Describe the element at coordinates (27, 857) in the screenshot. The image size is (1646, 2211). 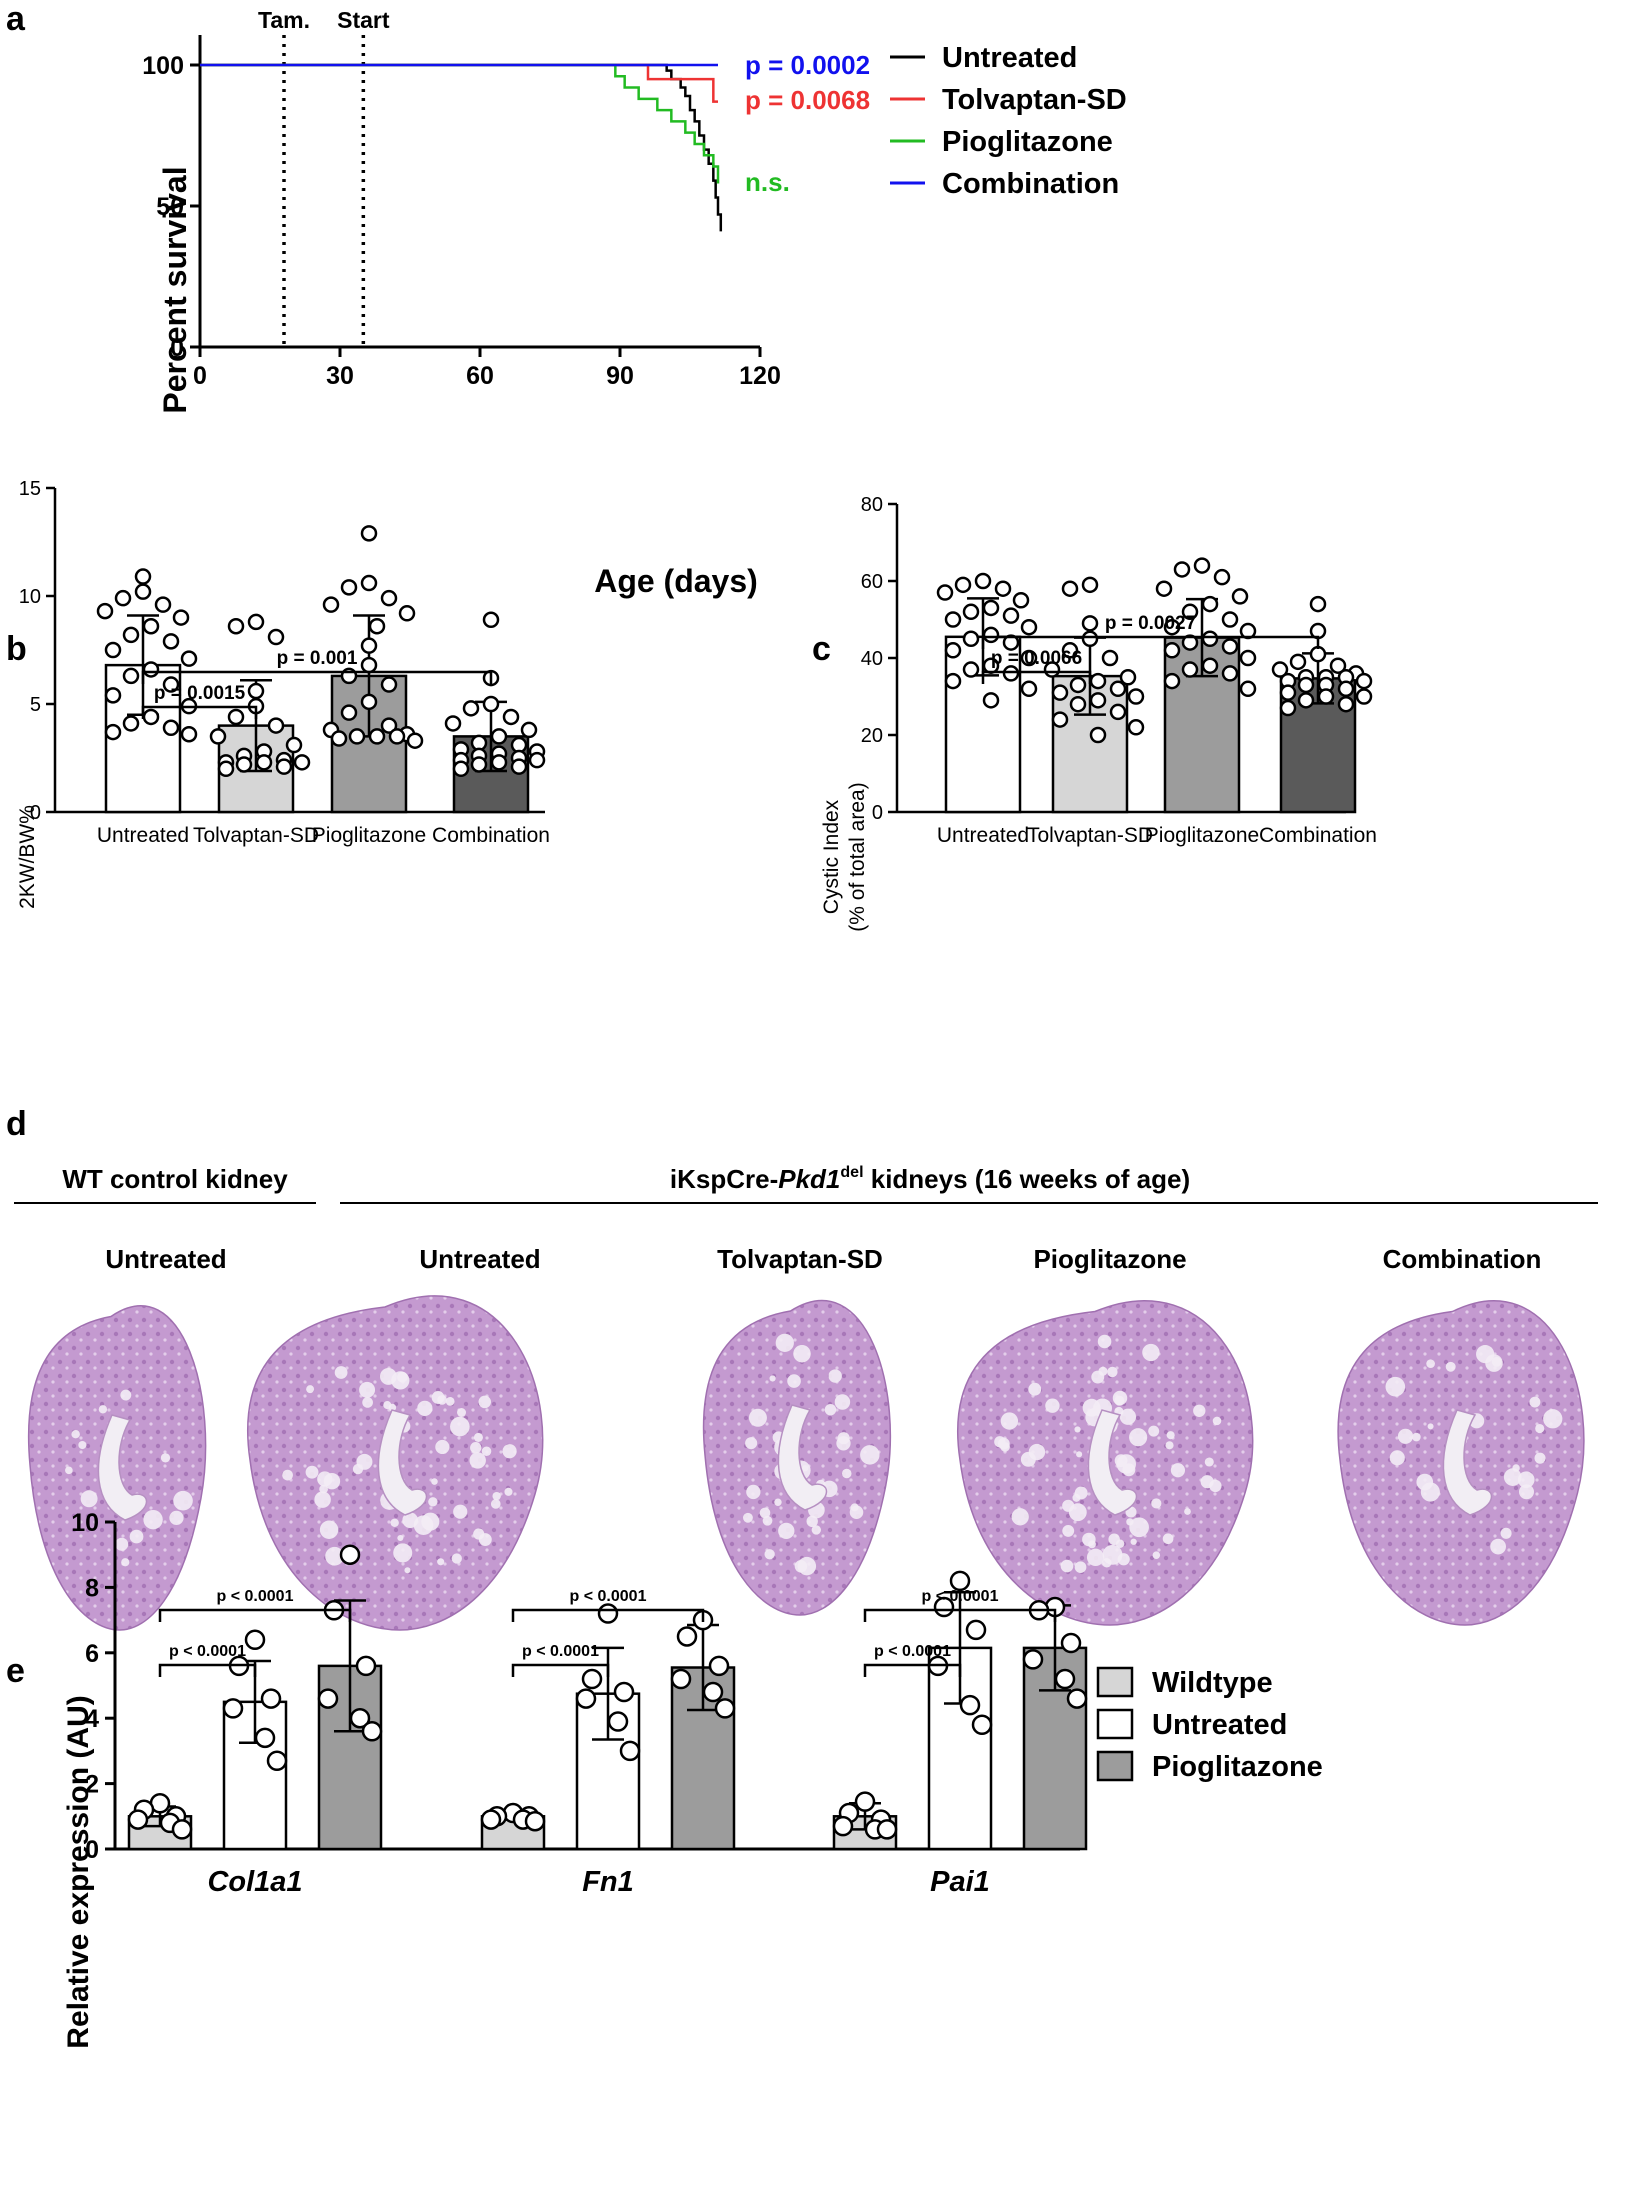
I see `kwbw-y-label: 2KW/BW%` at that location.